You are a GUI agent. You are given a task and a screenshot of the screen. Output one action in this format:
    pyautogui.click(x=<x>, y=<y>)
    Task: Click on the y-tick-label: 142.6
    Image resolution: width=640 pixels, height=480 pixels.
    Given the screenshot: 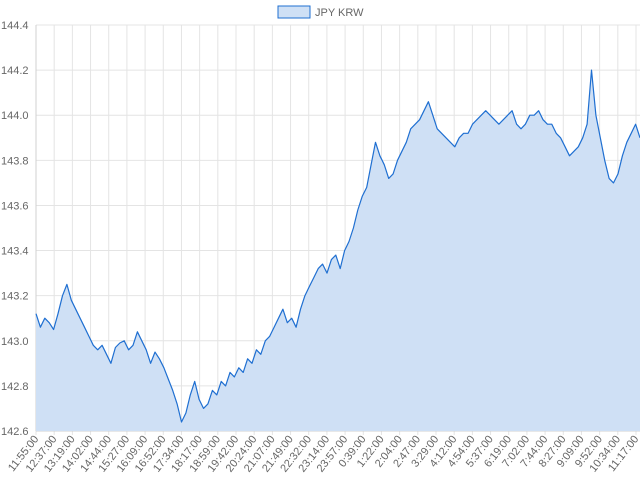 What is the action you would take?
    pyautogui.click(x=15, y=432)
    